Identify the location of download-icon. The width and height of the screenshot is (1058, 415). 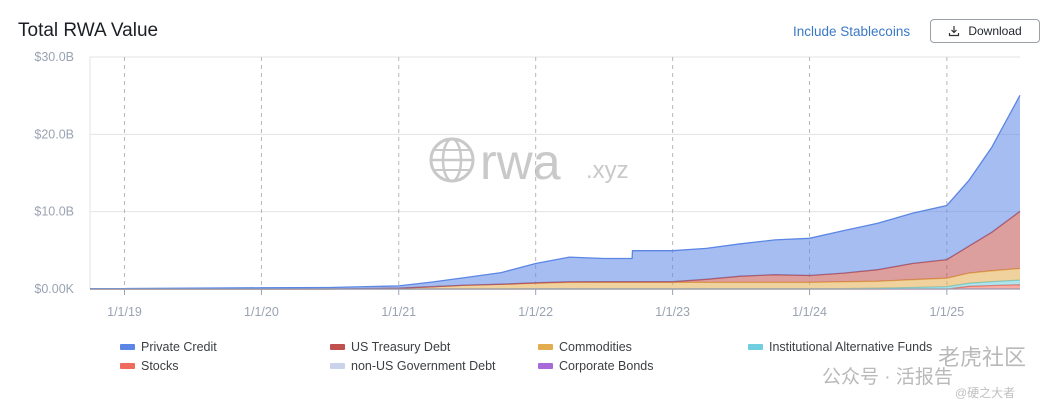
(954, 31).